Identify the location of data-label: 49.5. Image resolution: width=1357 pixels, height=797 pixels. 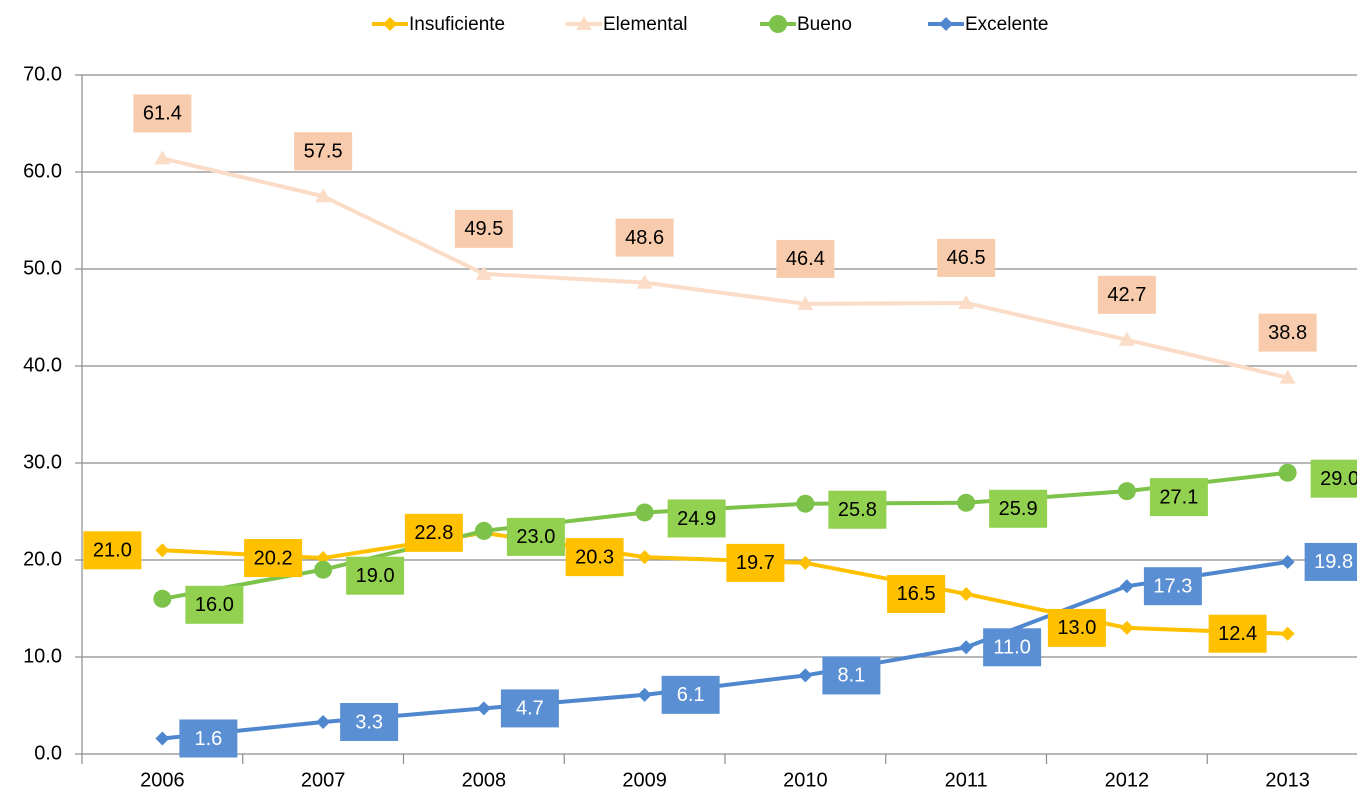
(483, 229).